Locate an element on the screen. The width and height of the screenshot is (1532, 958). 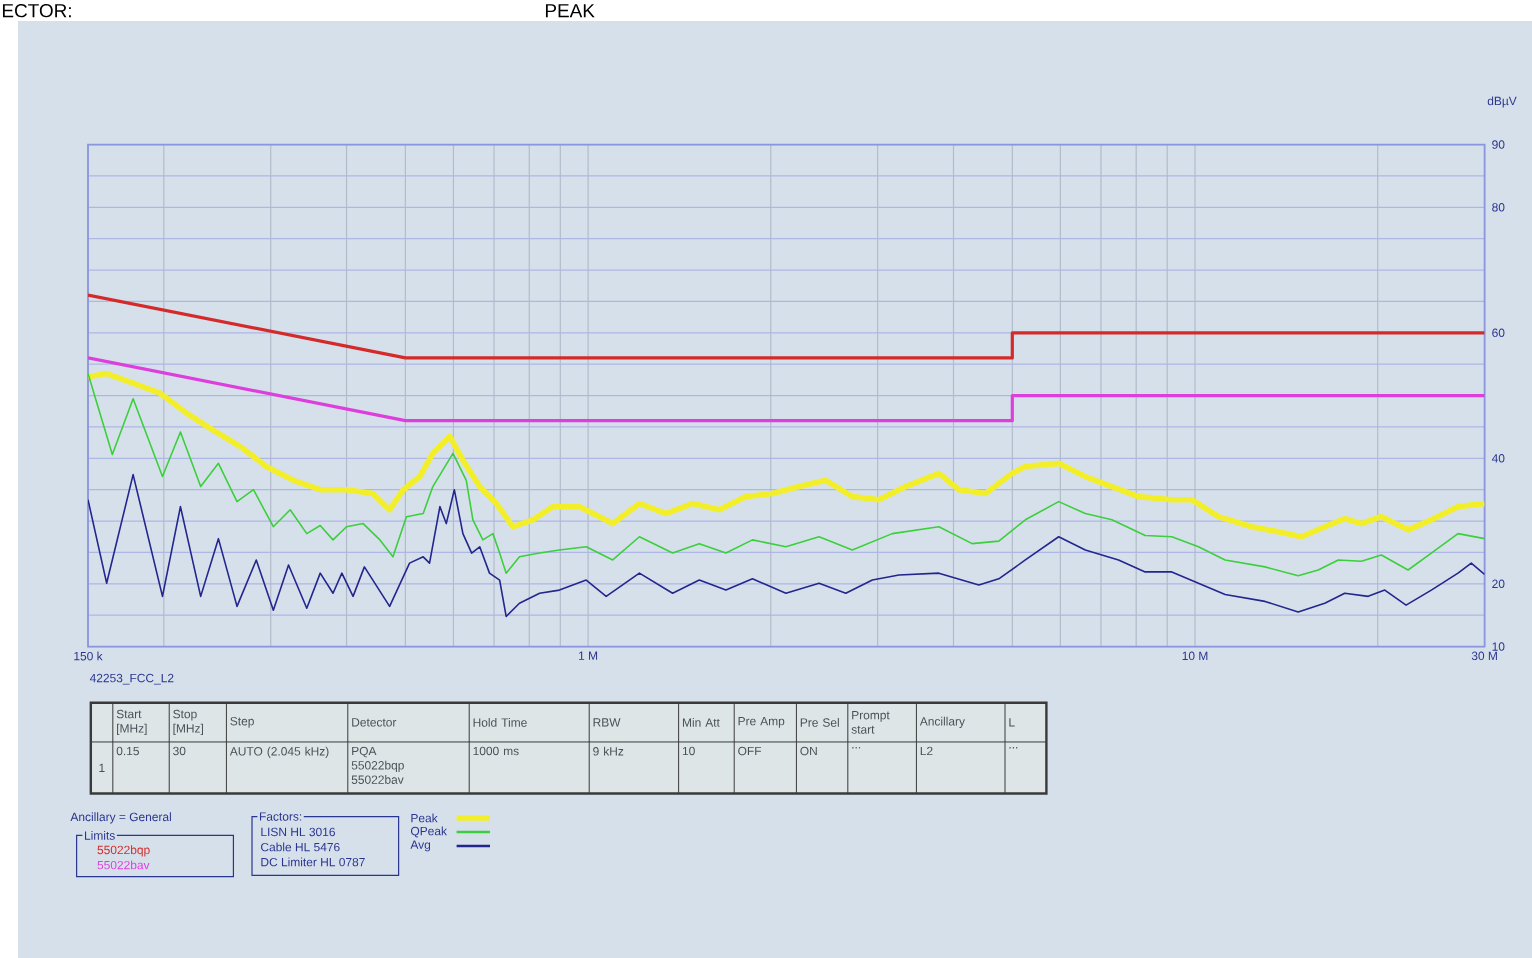
text: ECTOR: is located at coordinates (36, 10).